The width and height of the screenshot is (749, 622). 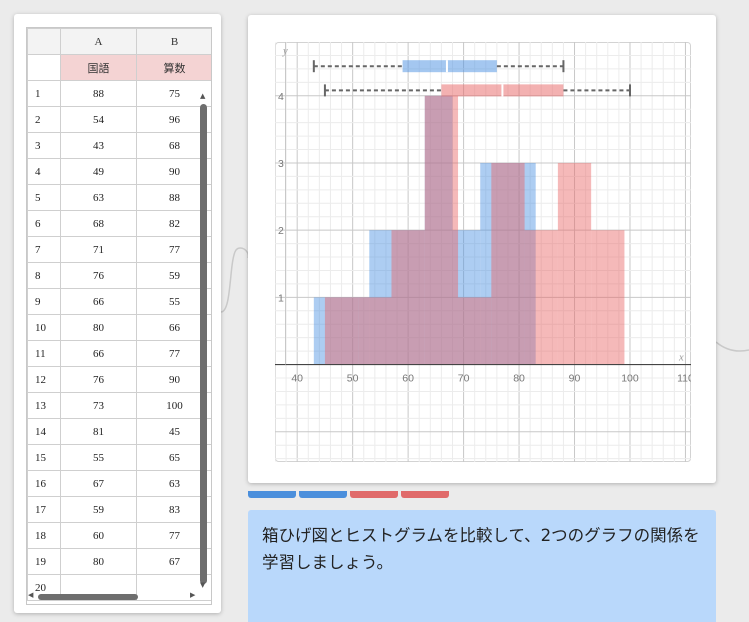 I want to click on row-number: 16, so click(x=44, y=483).